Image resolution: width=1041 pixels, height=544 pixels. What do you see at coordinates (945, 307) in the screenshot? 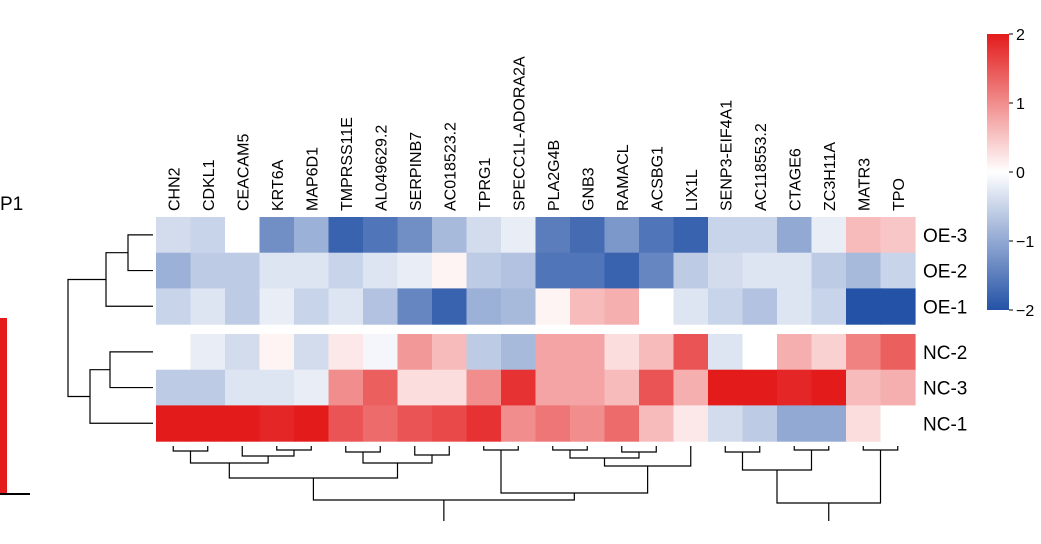
I see `row-label: OE-1` at bounding box center [945, 307].